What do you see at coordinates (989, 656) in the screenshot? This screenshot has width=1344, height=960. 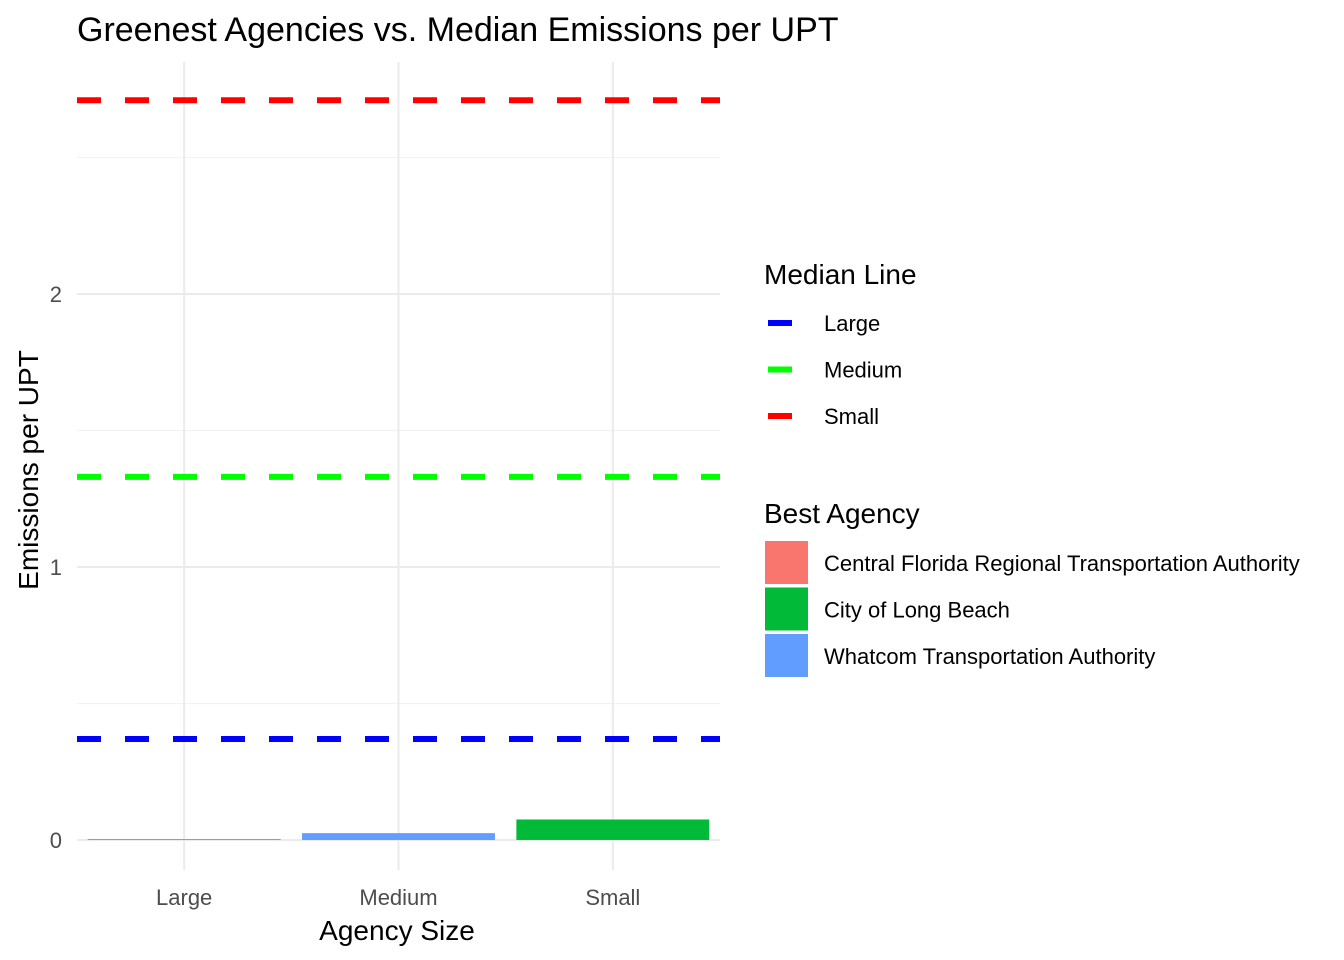 I see `legend-agency-label: Whatcom Transportation Authority` at bounding box center [989, 656].